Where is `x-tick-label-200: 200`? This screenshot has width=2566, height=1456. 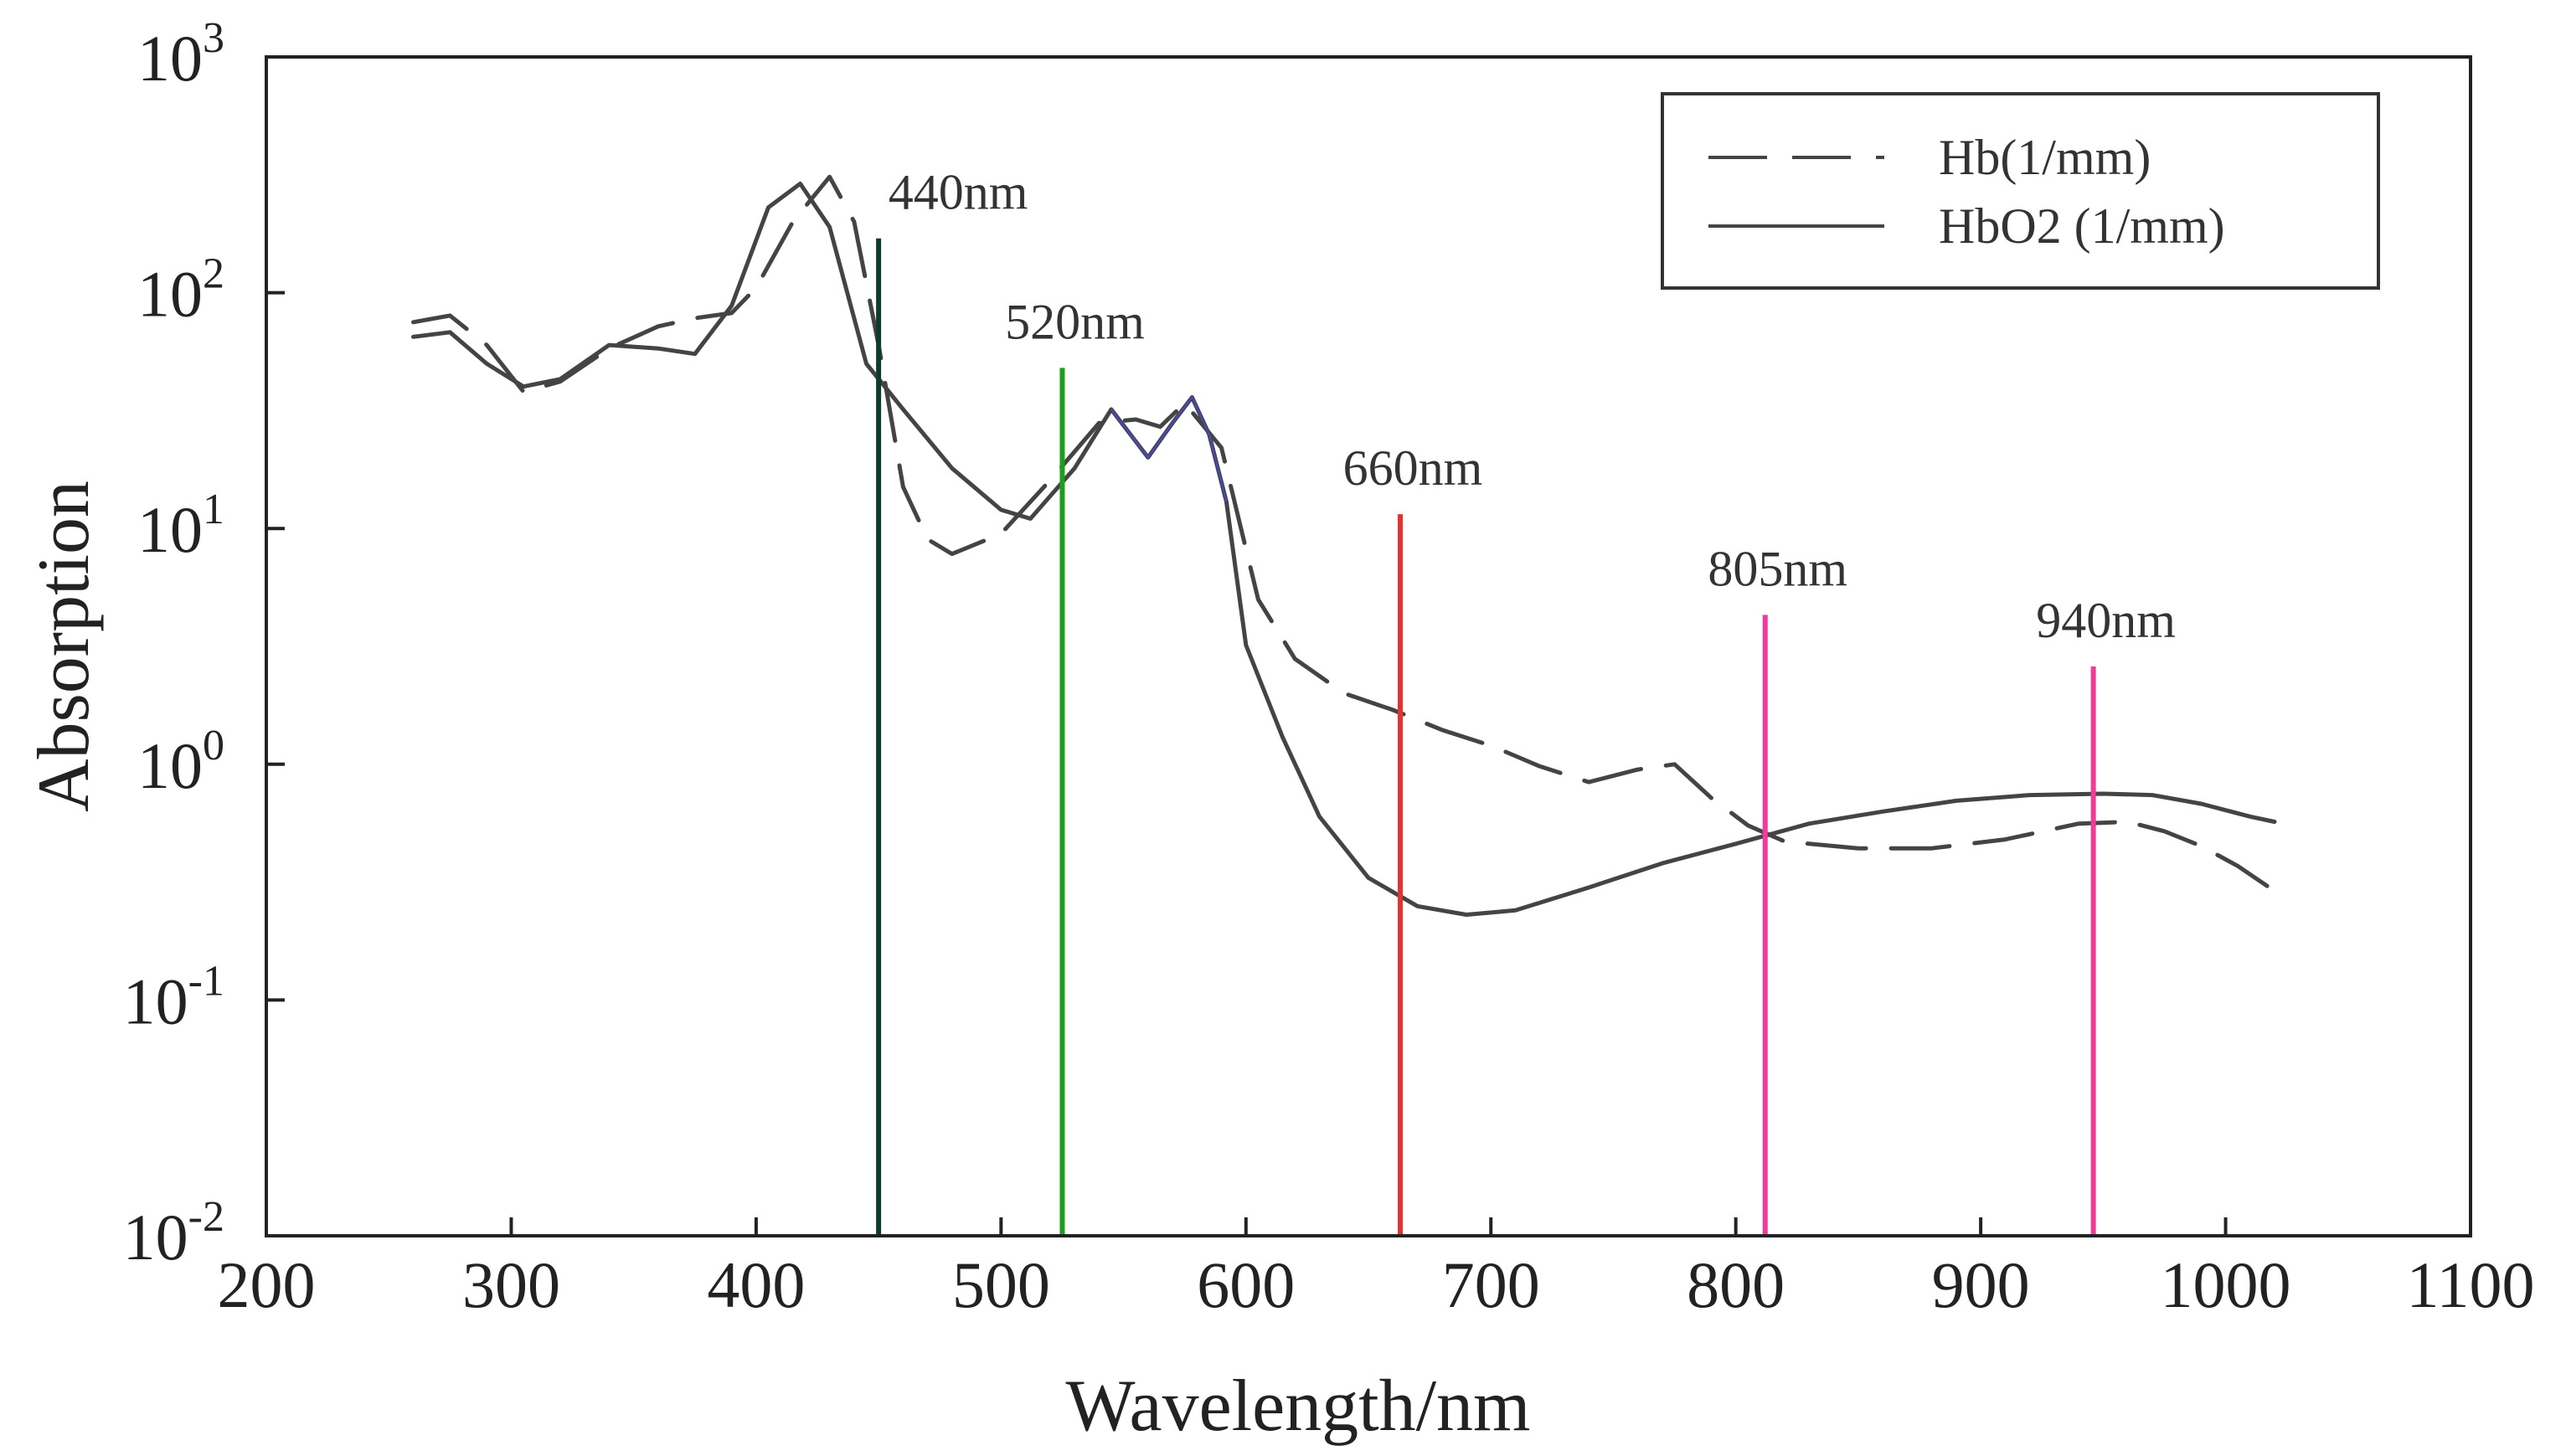
x-tick-label-200: 200 is located at coordinates (267, 1284).